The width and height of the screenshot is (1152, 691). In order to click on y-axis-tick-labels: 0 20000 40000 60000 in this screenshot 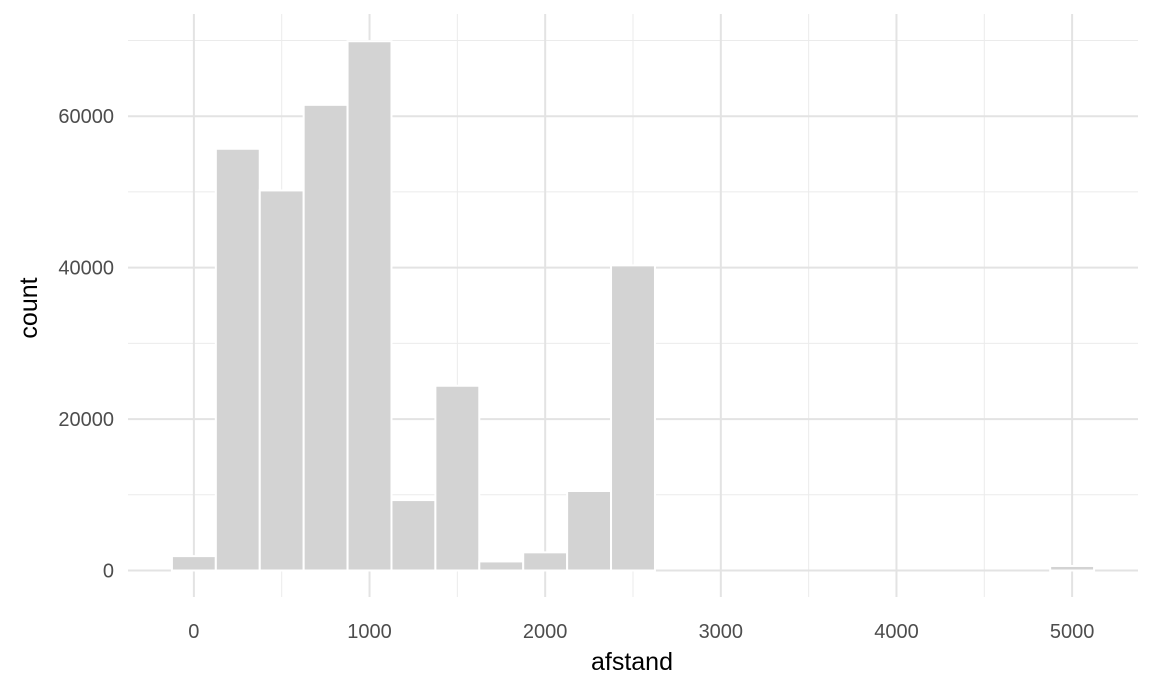, I will do `click(86, 344)`.